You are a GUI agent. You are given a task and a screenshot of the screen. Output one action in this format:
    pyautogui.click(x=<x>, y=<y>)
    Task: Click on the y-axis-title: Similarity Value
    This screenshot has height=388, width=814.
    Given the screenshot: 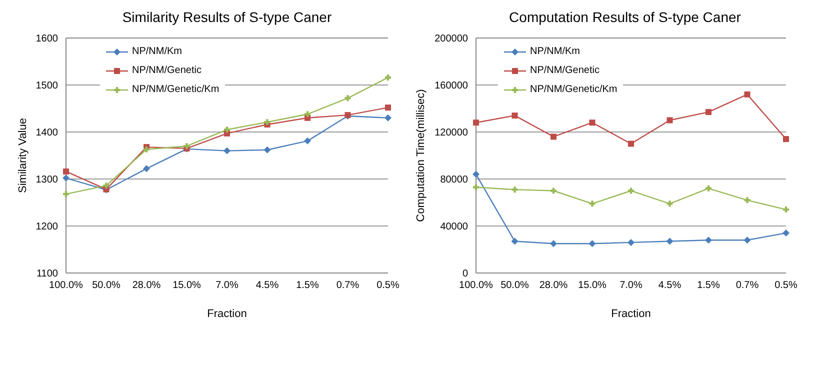 What is the action you would take?
    pyautogui.click(x=22, y=155)
    